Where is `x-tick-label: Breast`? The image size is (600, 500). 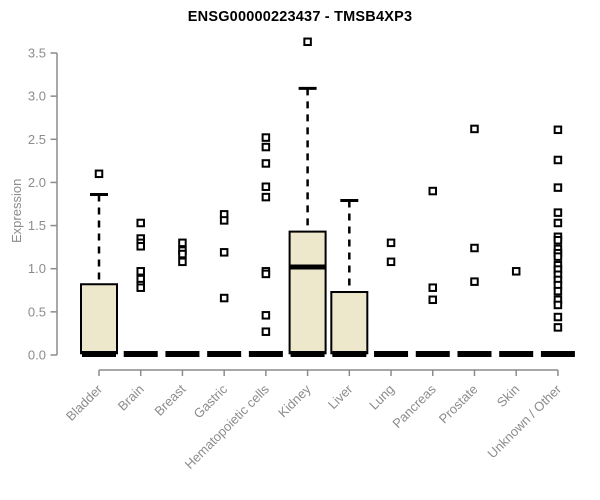 x-tick-label: Breast is located at coordinates (169, 399).